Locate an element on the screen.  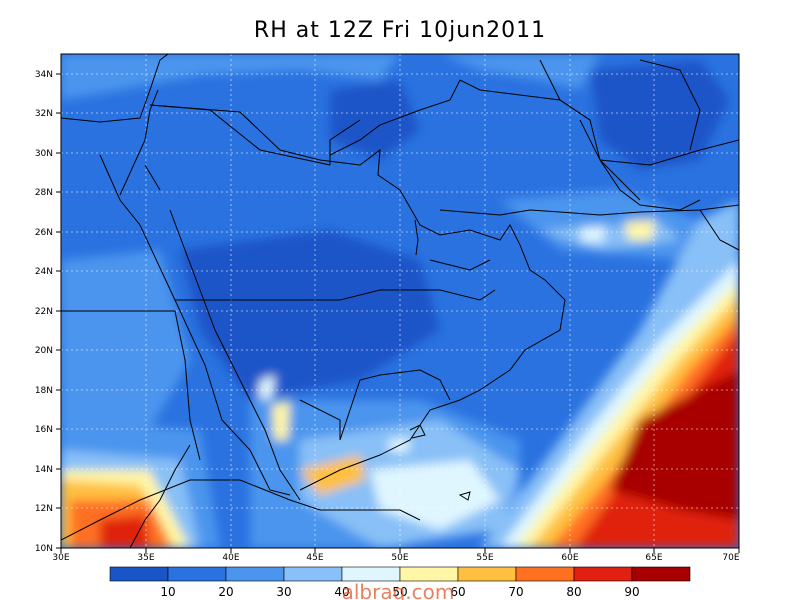
lon-label: 50E is located at coordinates (399, 558).